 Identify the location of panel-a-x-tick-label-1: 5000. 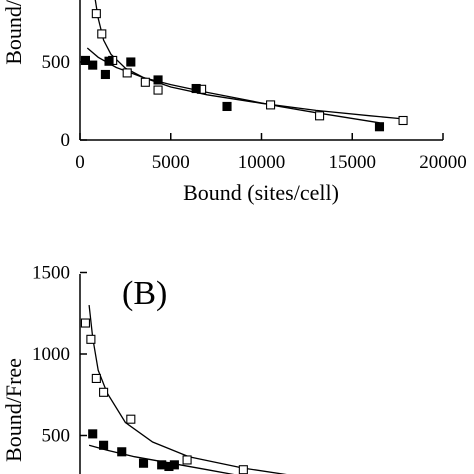
(171, 162).